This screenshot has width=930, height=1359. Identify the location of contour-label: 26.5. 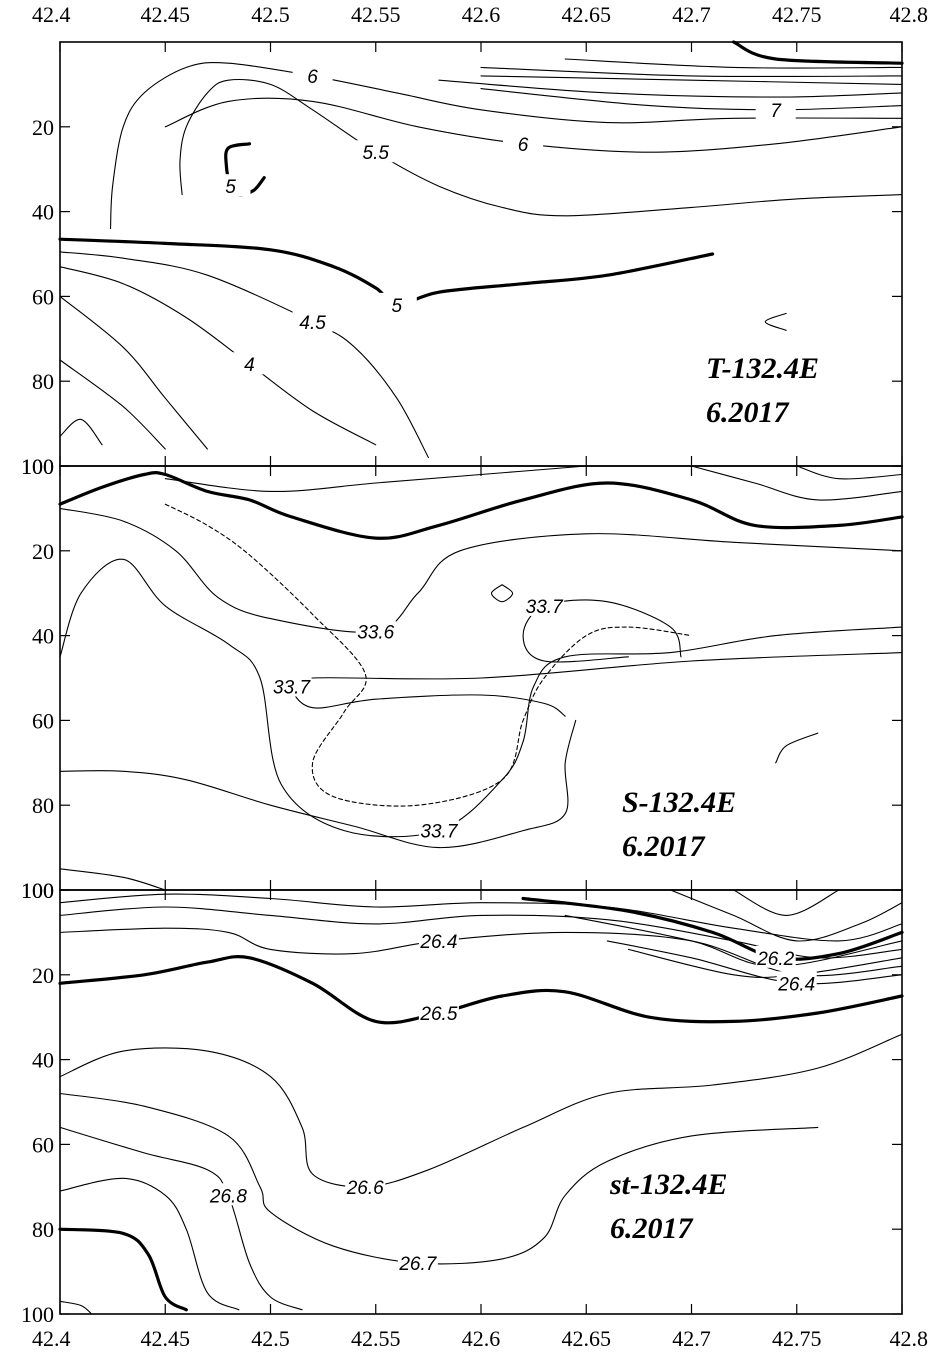
(438, 1014).